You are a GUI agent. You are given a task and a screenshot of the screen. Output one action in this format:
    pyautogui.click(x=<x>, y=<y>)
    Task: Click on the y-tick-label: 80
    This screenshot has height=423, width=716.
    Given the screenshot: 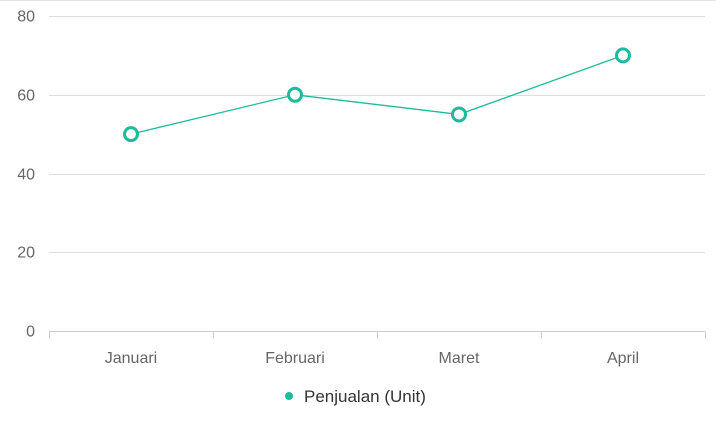 What is the action you would take?
    pyautogui.click(x=26, y=17)
    